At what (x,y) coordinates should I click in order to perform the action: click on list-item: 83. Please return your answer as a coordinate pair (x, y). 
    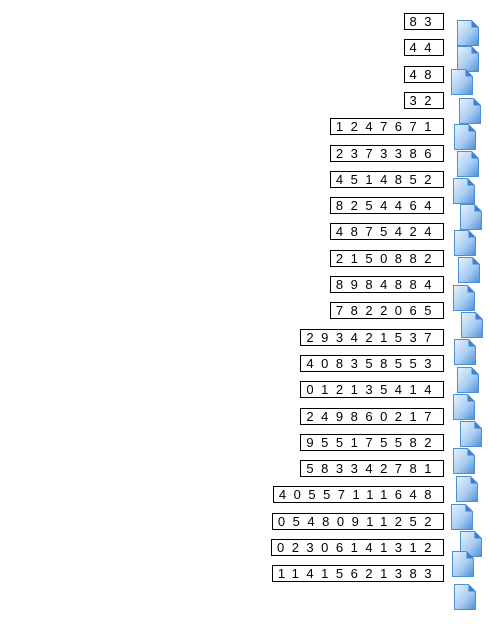
    Looking at the image, I should click on (244, 25).